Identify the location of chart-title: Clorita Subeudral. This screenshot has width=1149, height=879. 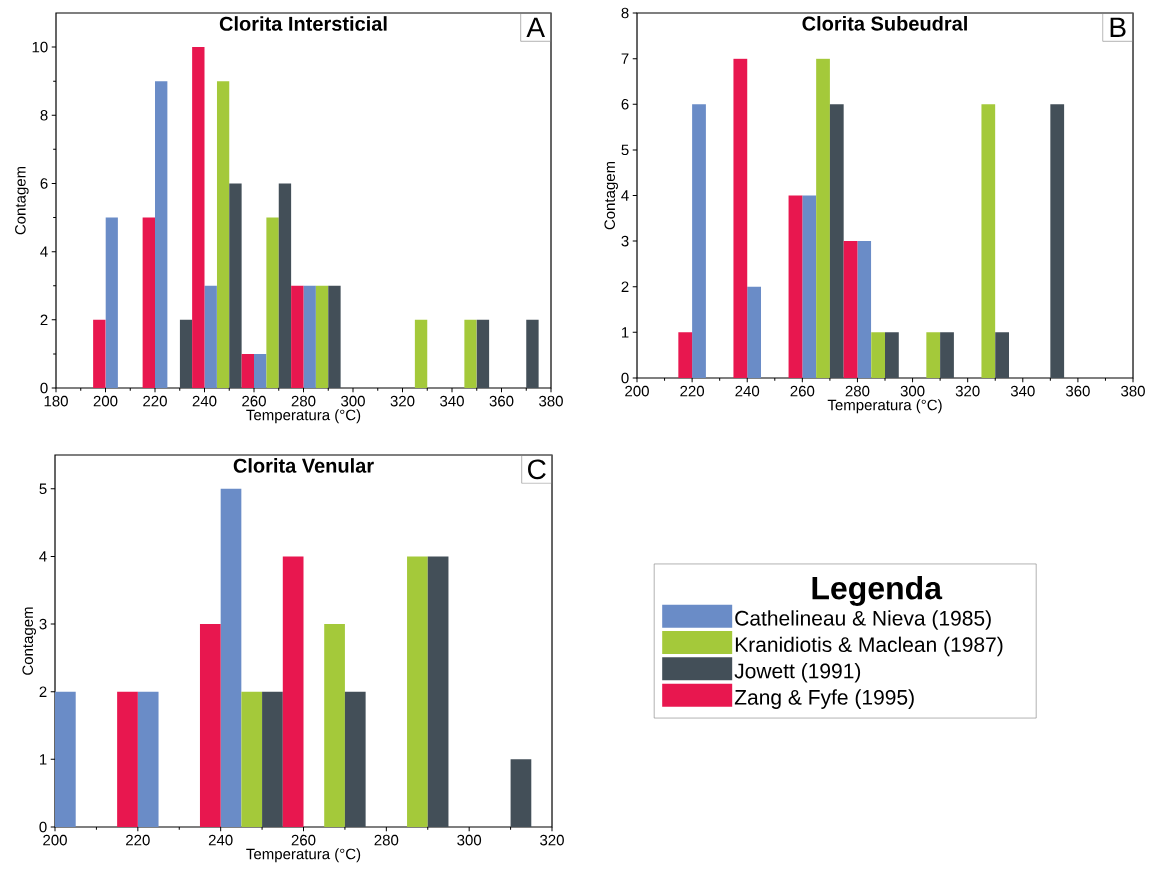
(884, 23).